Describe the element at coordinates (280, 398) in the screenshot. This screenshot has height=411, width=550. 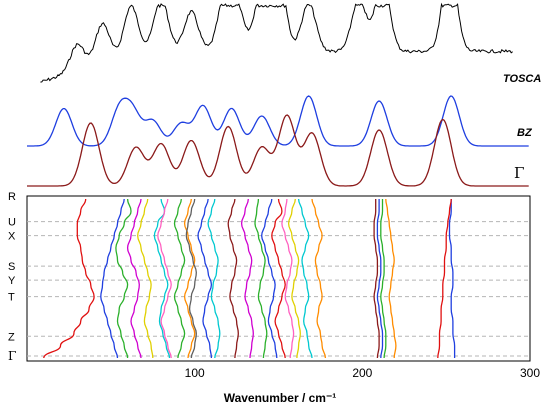
I see `x-axis-label: Wavenumber / cm⁻¹` at that location.